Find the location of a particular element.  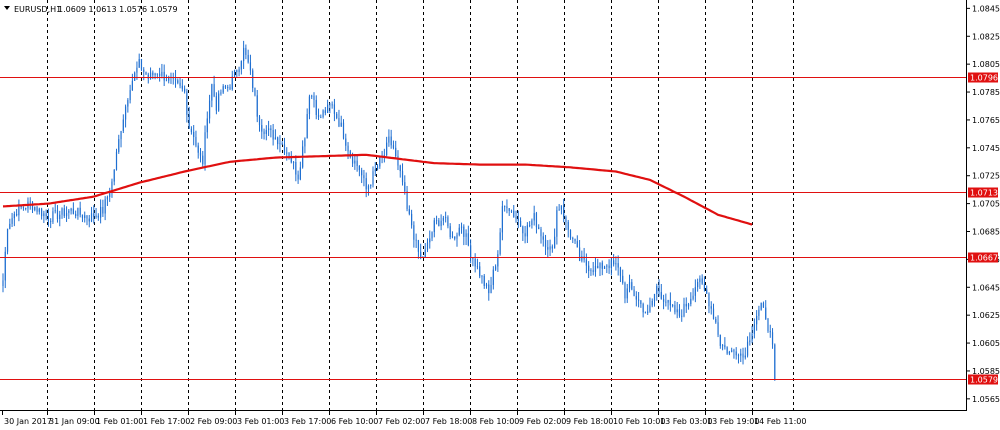

x-tick-label: 7 Feb 02:00 is located at coordinates (401, 421).